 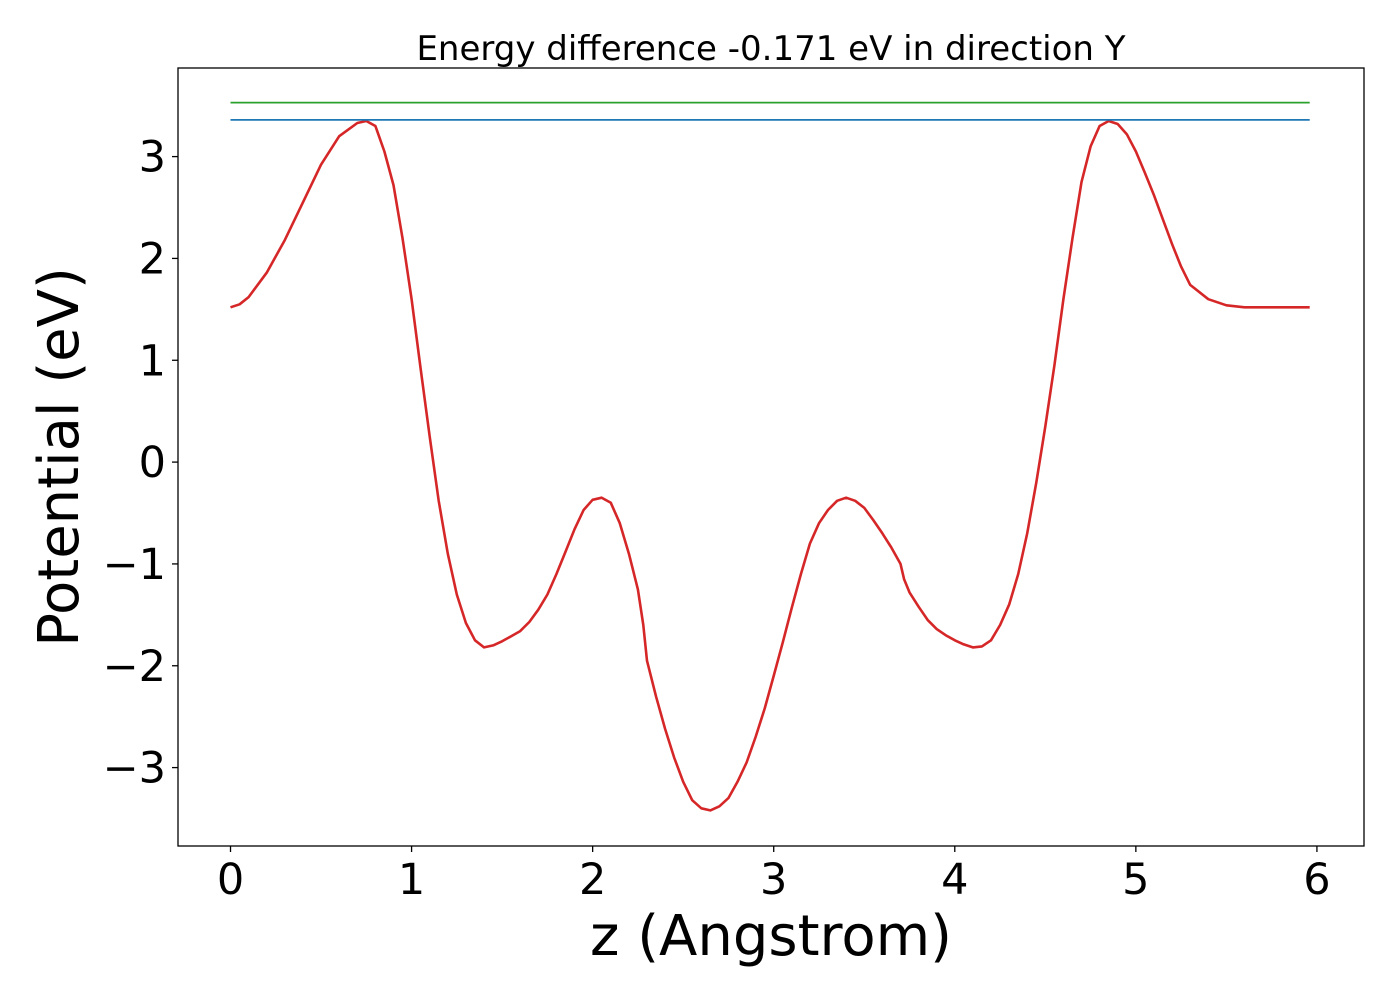 What do you see at coordinates (1316, 880) in the screenshot?
I see `x-tick-label-6: 6` at bounding box center [1316, 880].